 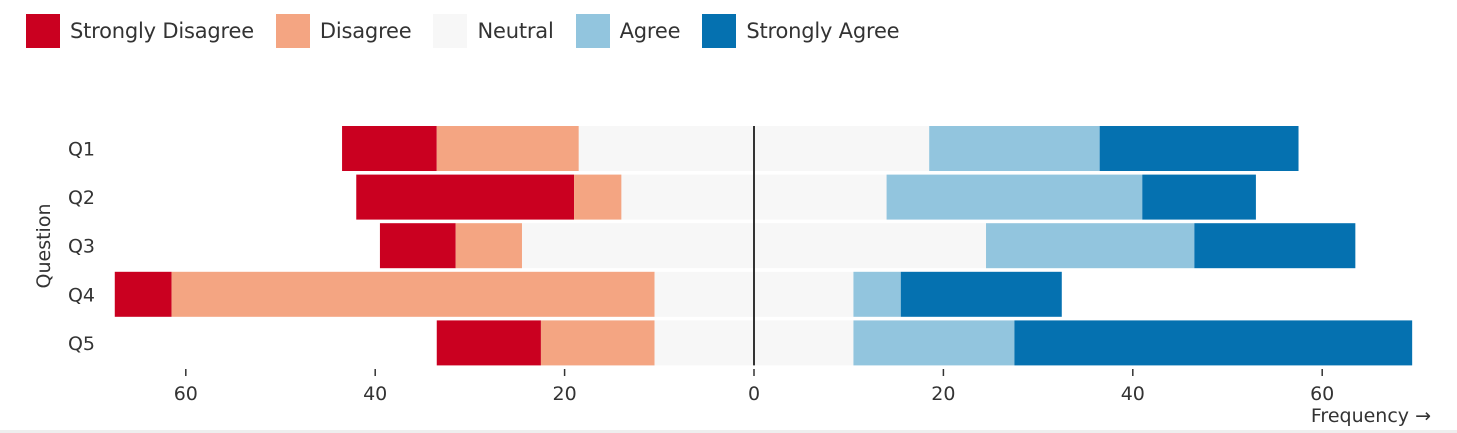 I want to click on legend-label-strongly-agree: Strongly Agree, so click(x=823, y=31).